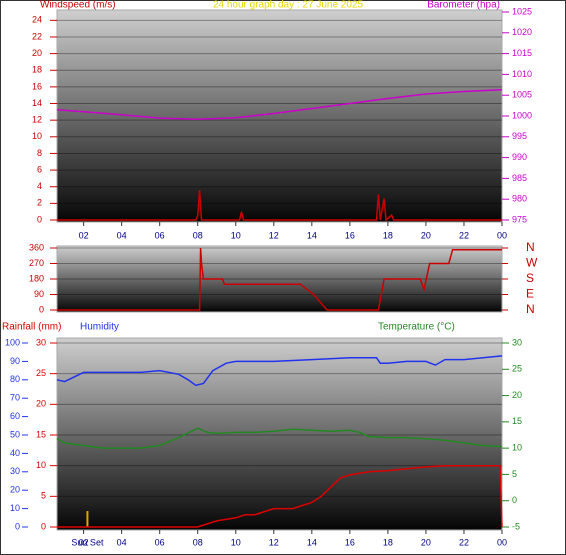 This screenshot has height=555, width=566. Describe the element at coordinates (37, 36) in the screenshot. I see `y-tick-label: 22` at that location.